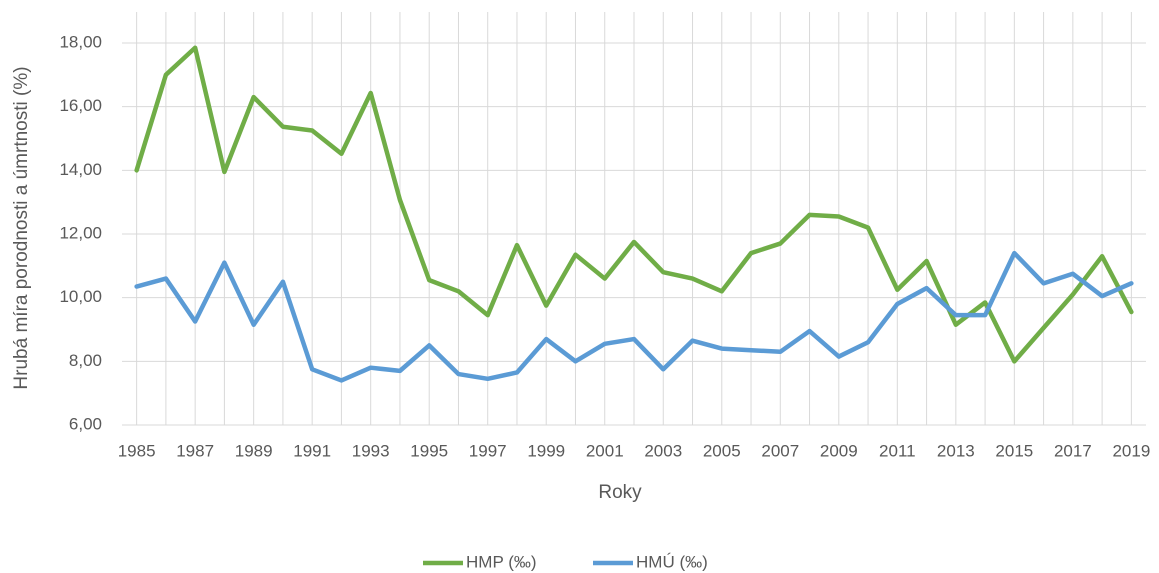  I want to click on x-tick-label: 2011, so click(897, 450).